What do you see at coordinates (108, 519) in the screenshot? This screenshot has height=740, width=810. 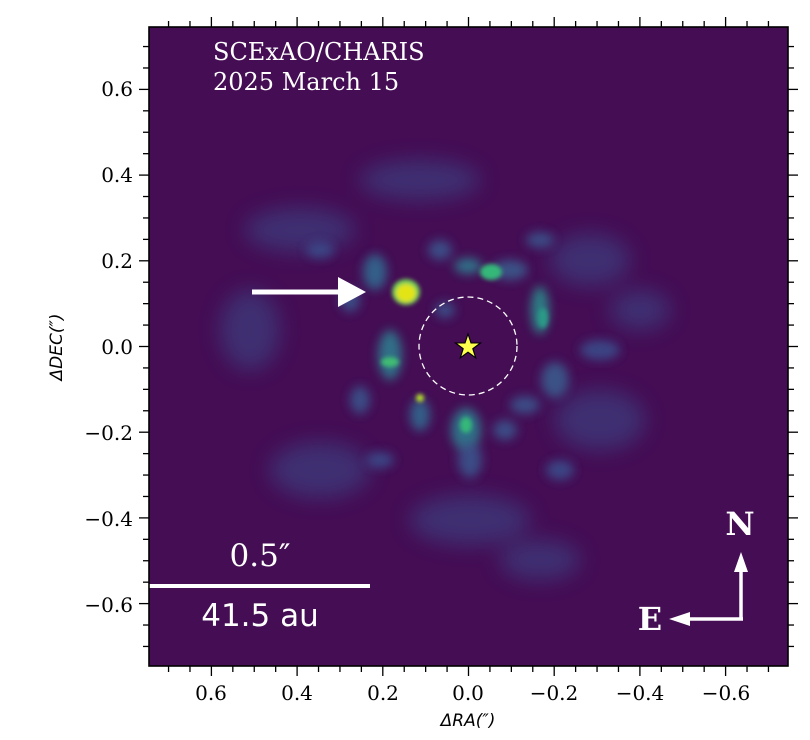 I see `y-tick-label: −0.4` at bounding box center [108, 519].